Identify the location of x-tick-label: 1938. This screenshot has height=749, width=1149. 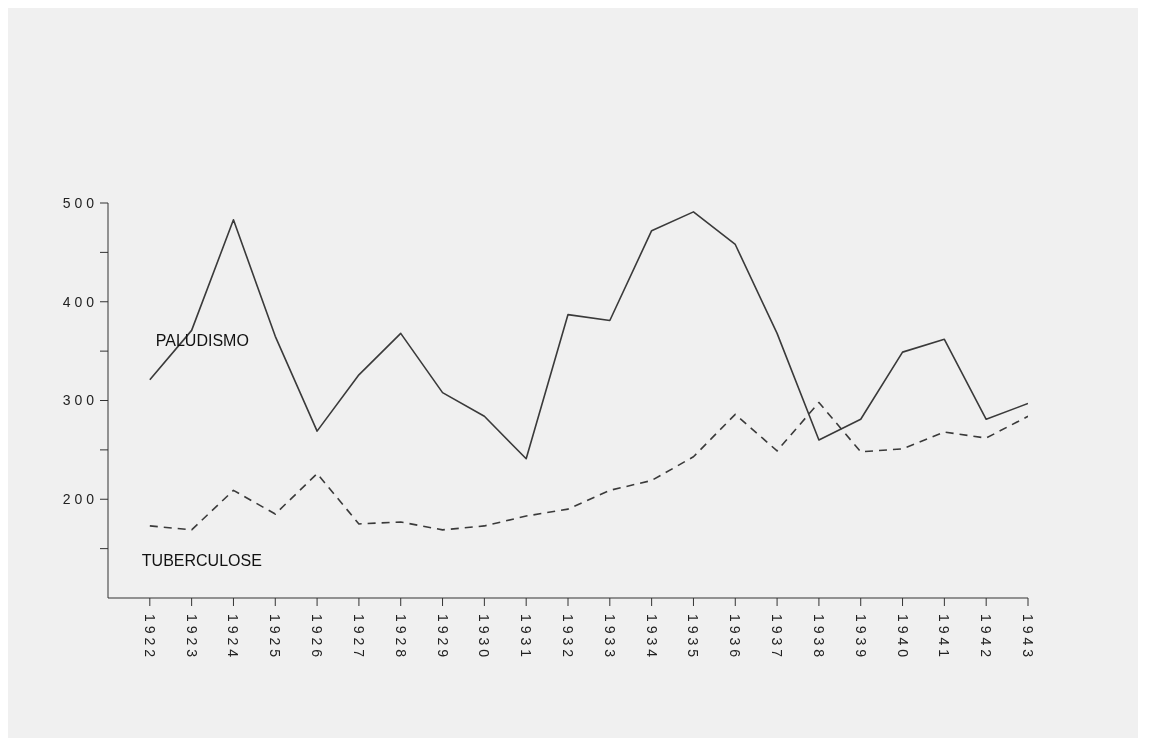
(818, 638).